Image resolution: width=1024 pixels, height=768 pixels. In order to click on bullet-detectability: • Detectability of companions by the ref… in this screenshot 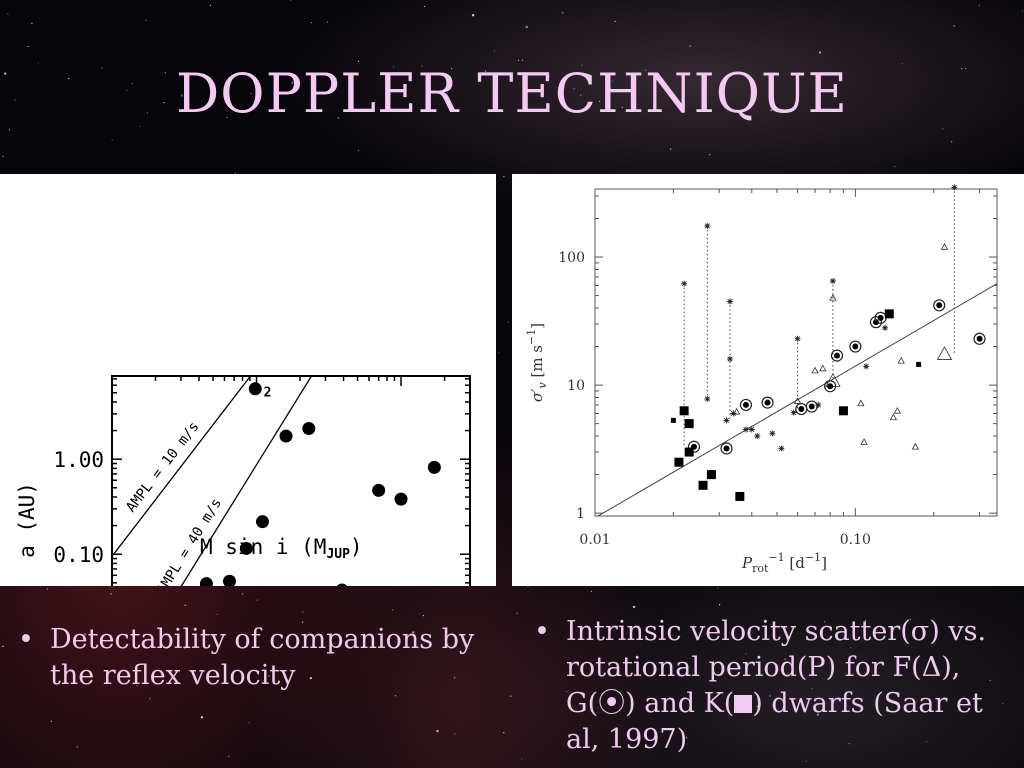, I will do `click(253, 658)`.